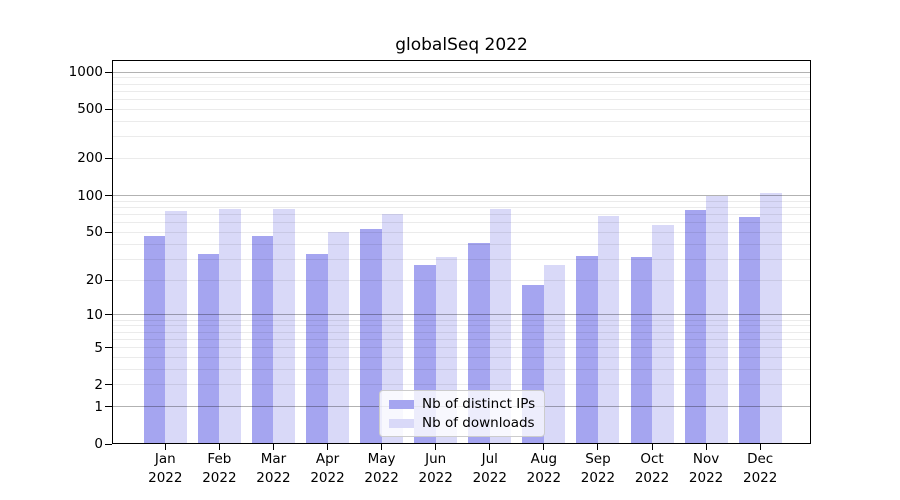  Describe the element at coordinates (273, 459) in the screenshot. I see `x-tick-label-month: Mar` at that location.